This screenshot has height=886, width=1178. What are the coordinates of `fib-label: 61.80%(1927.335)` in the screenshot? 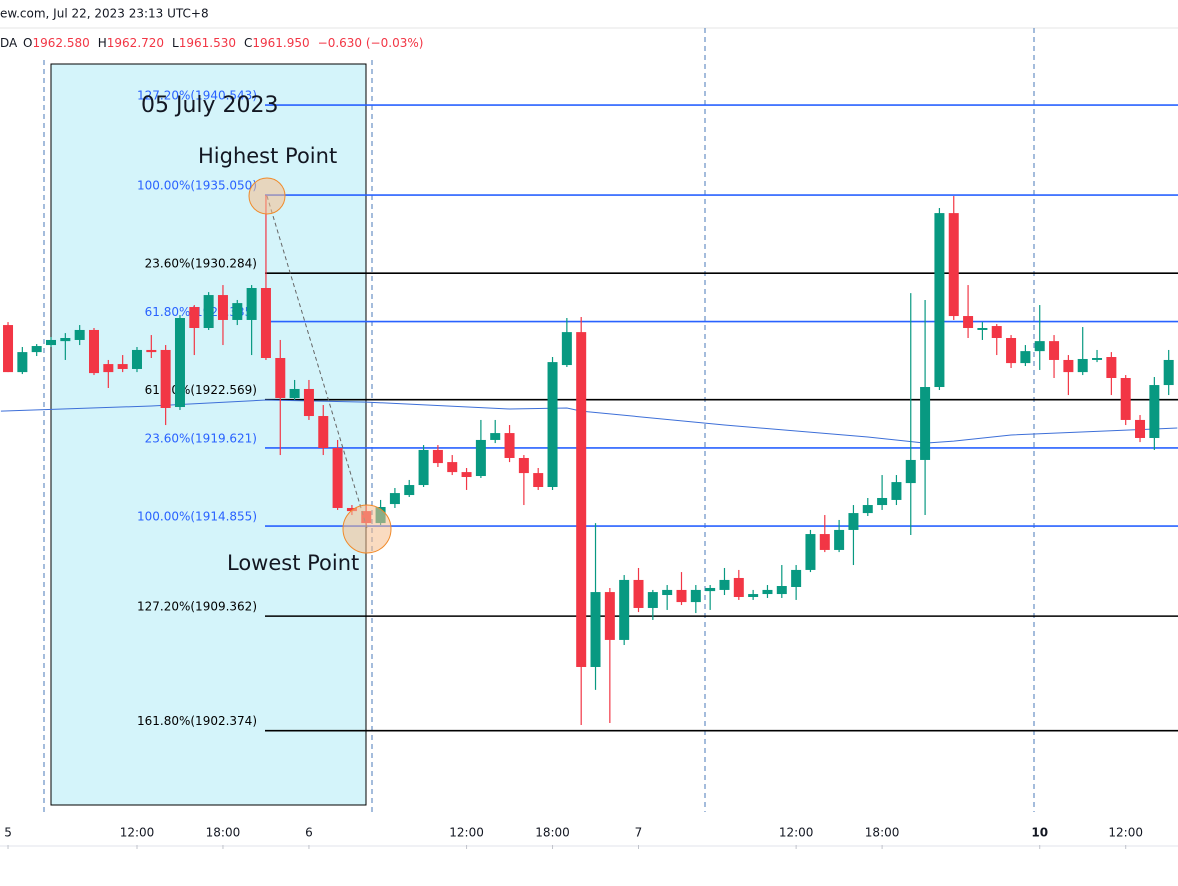 It's located at (201, 312).